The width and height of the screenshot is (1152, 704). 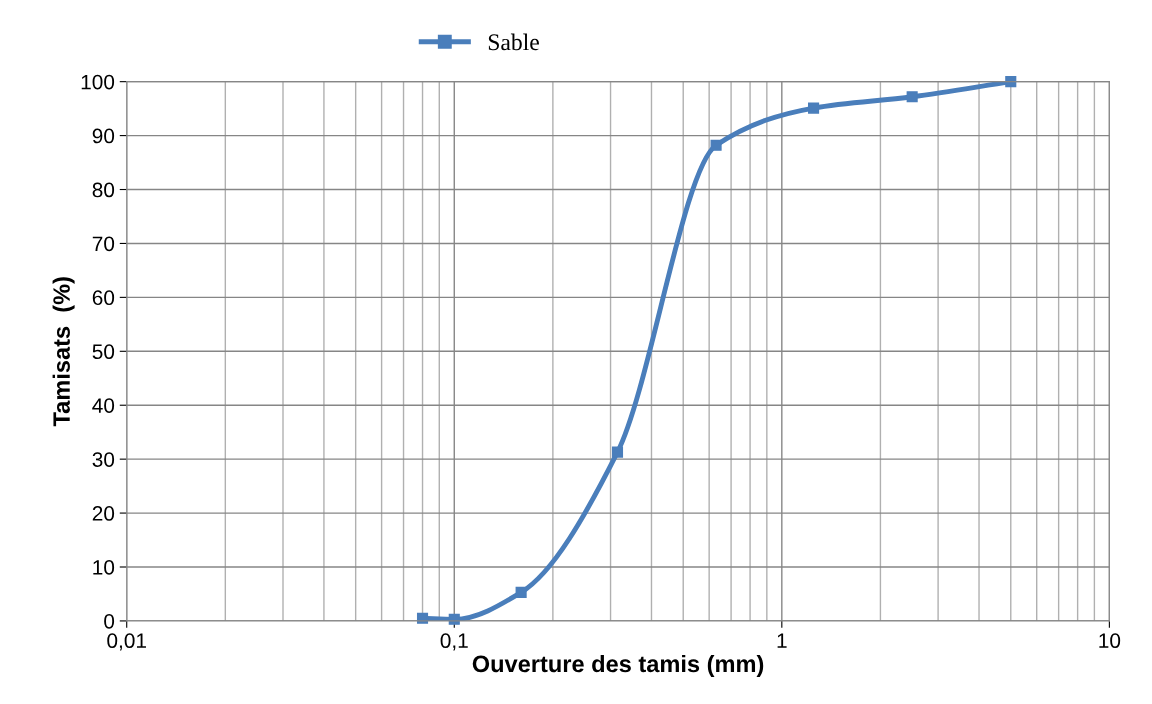 What do you see at coordinates (103, 244) in the screenshot?
I see `y-tick-label: 70` at bounding box center [103, 244].